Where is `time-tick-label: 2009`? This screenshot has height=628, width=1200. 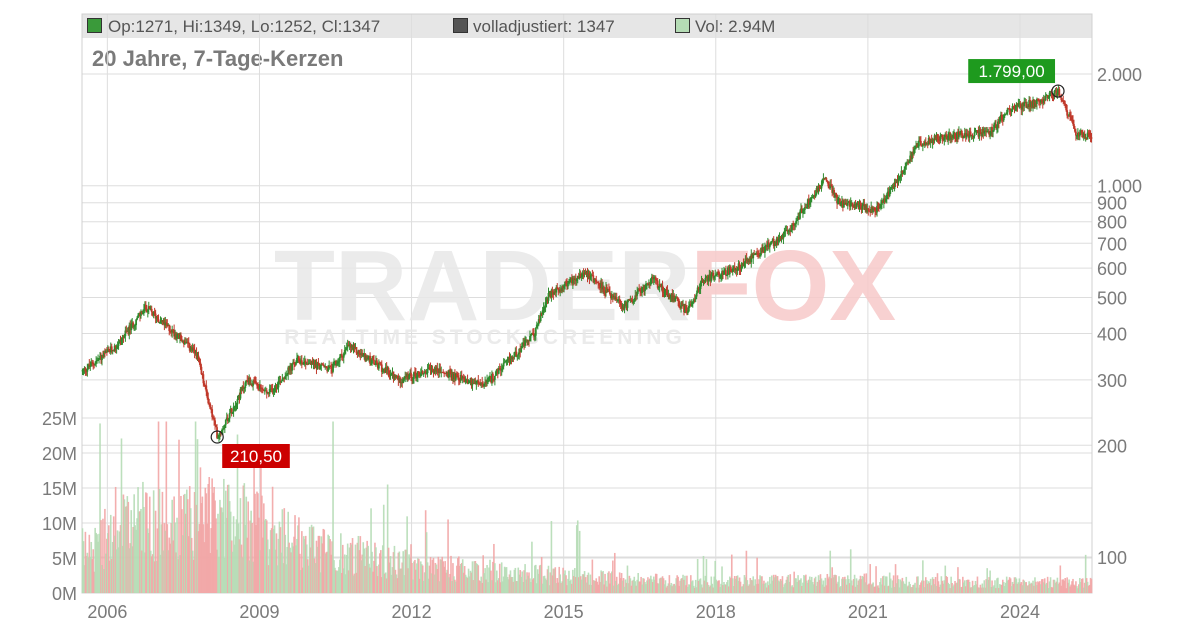
time-tick-label: 2009 is located at coordinates (259, 612).